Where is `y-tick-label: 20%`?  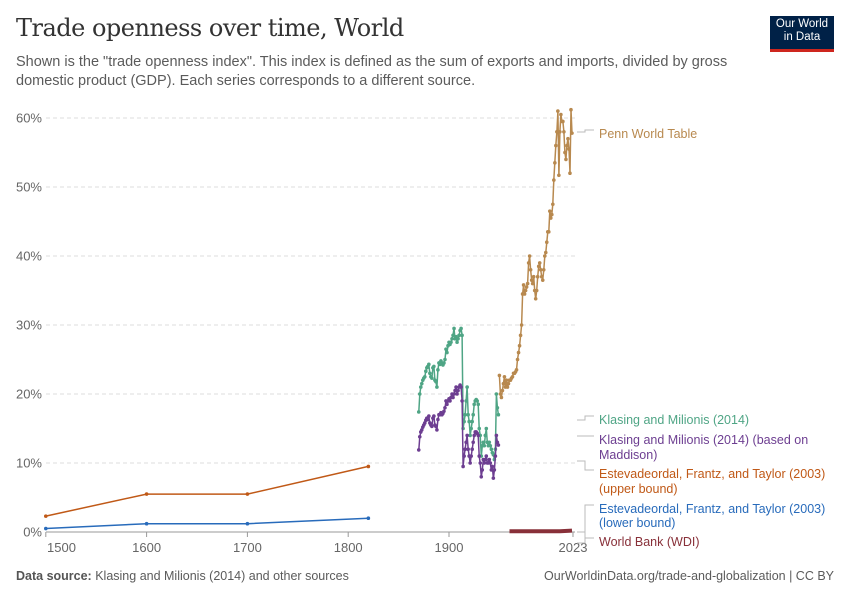 y-tick-label: 20% is located at coordinates (29, 394).